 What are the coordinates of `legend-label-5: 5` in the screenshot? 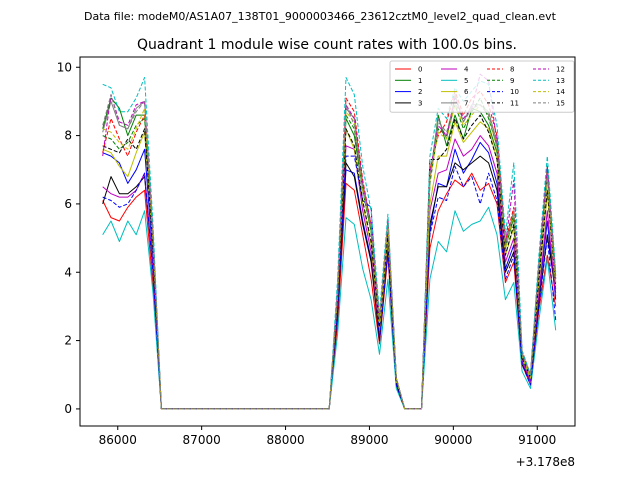 It's located at (466, 81).